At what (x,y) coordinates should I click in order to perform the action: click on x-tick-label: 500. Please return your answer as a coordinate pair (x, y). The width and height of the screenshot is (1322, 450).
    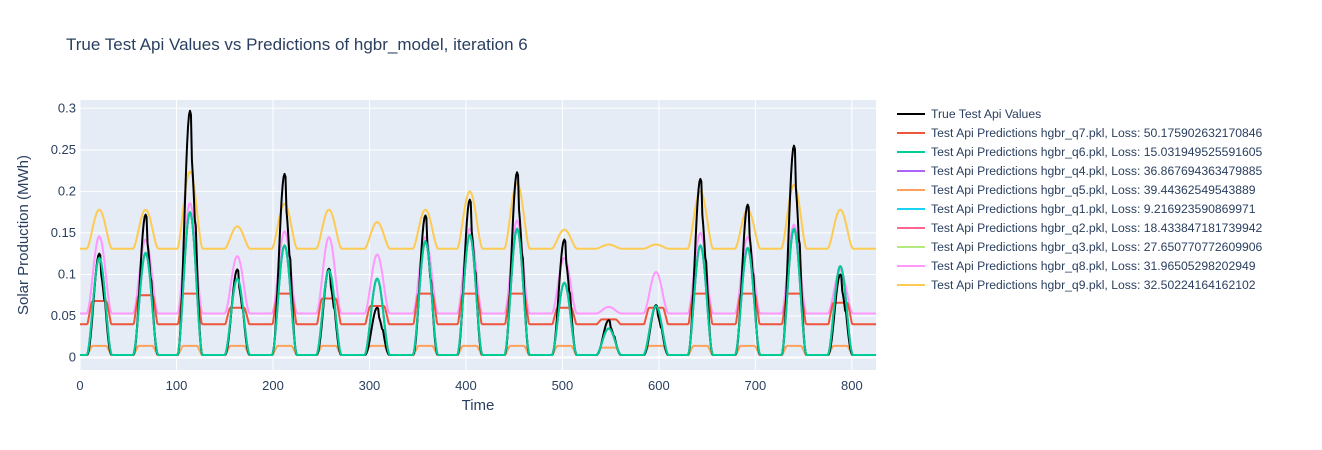
    Looking at the image, I should click on (563, 385).